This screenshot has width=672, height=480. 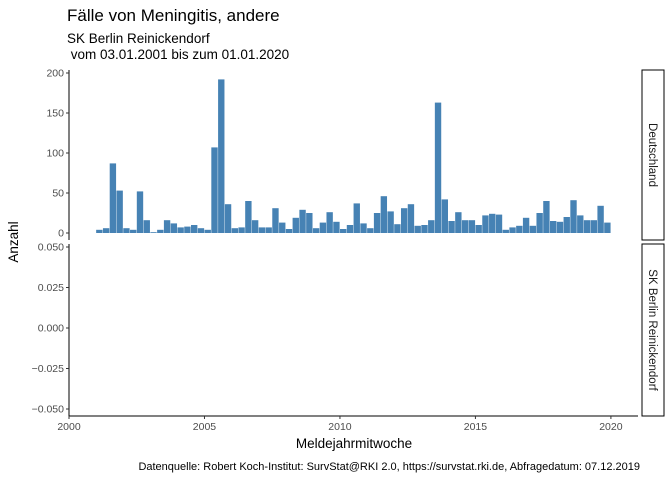 What do you see at coordinates (340, 427) in the screenshot?
I see `x-tick-label: 2010` at bounding box center [340, 427].